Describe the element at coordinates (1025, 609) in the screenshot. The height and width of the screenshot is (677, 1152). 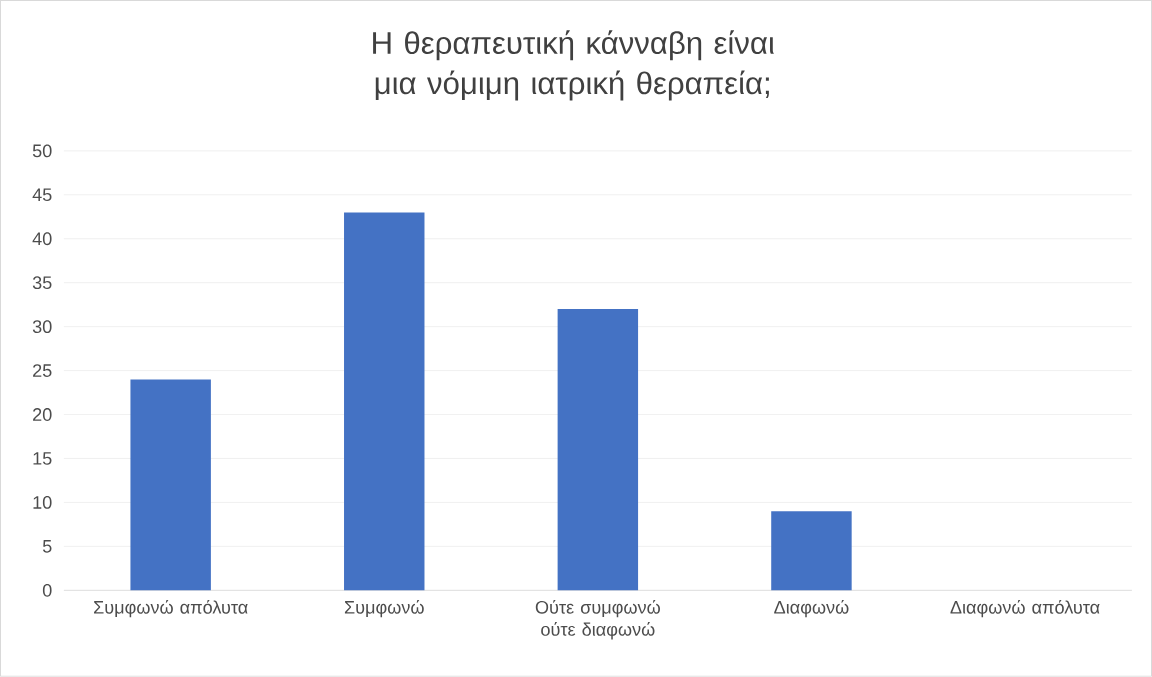
I see `x-tick-label: Διαφωνώ απόλυτα` at that location.